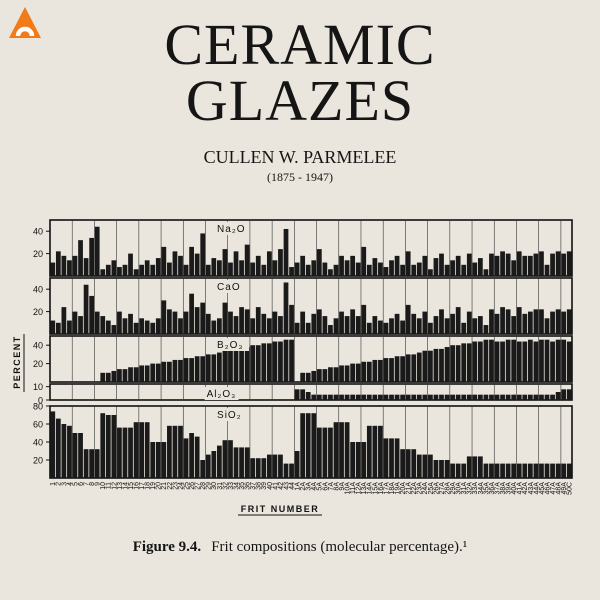  Describe the element at coordinates (370, 488) in the screenshot. I see `x-tick-label: 14A` at that location.